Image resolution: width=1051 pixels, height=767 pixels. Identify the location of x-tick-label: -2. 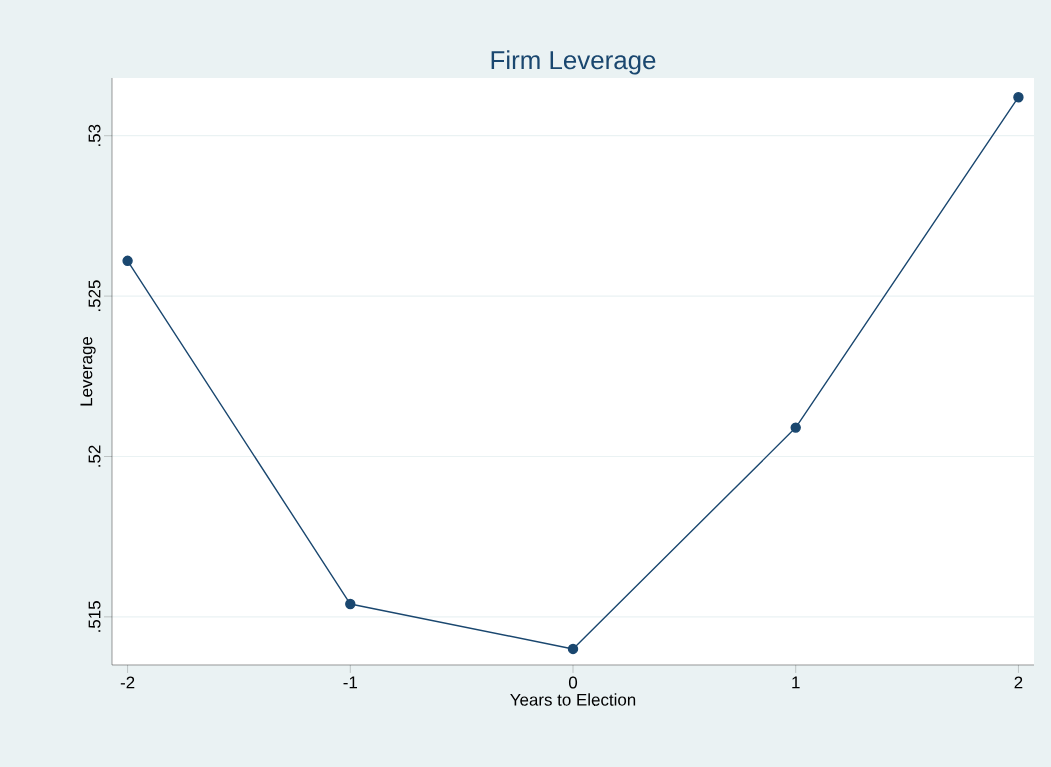
(127, 682).